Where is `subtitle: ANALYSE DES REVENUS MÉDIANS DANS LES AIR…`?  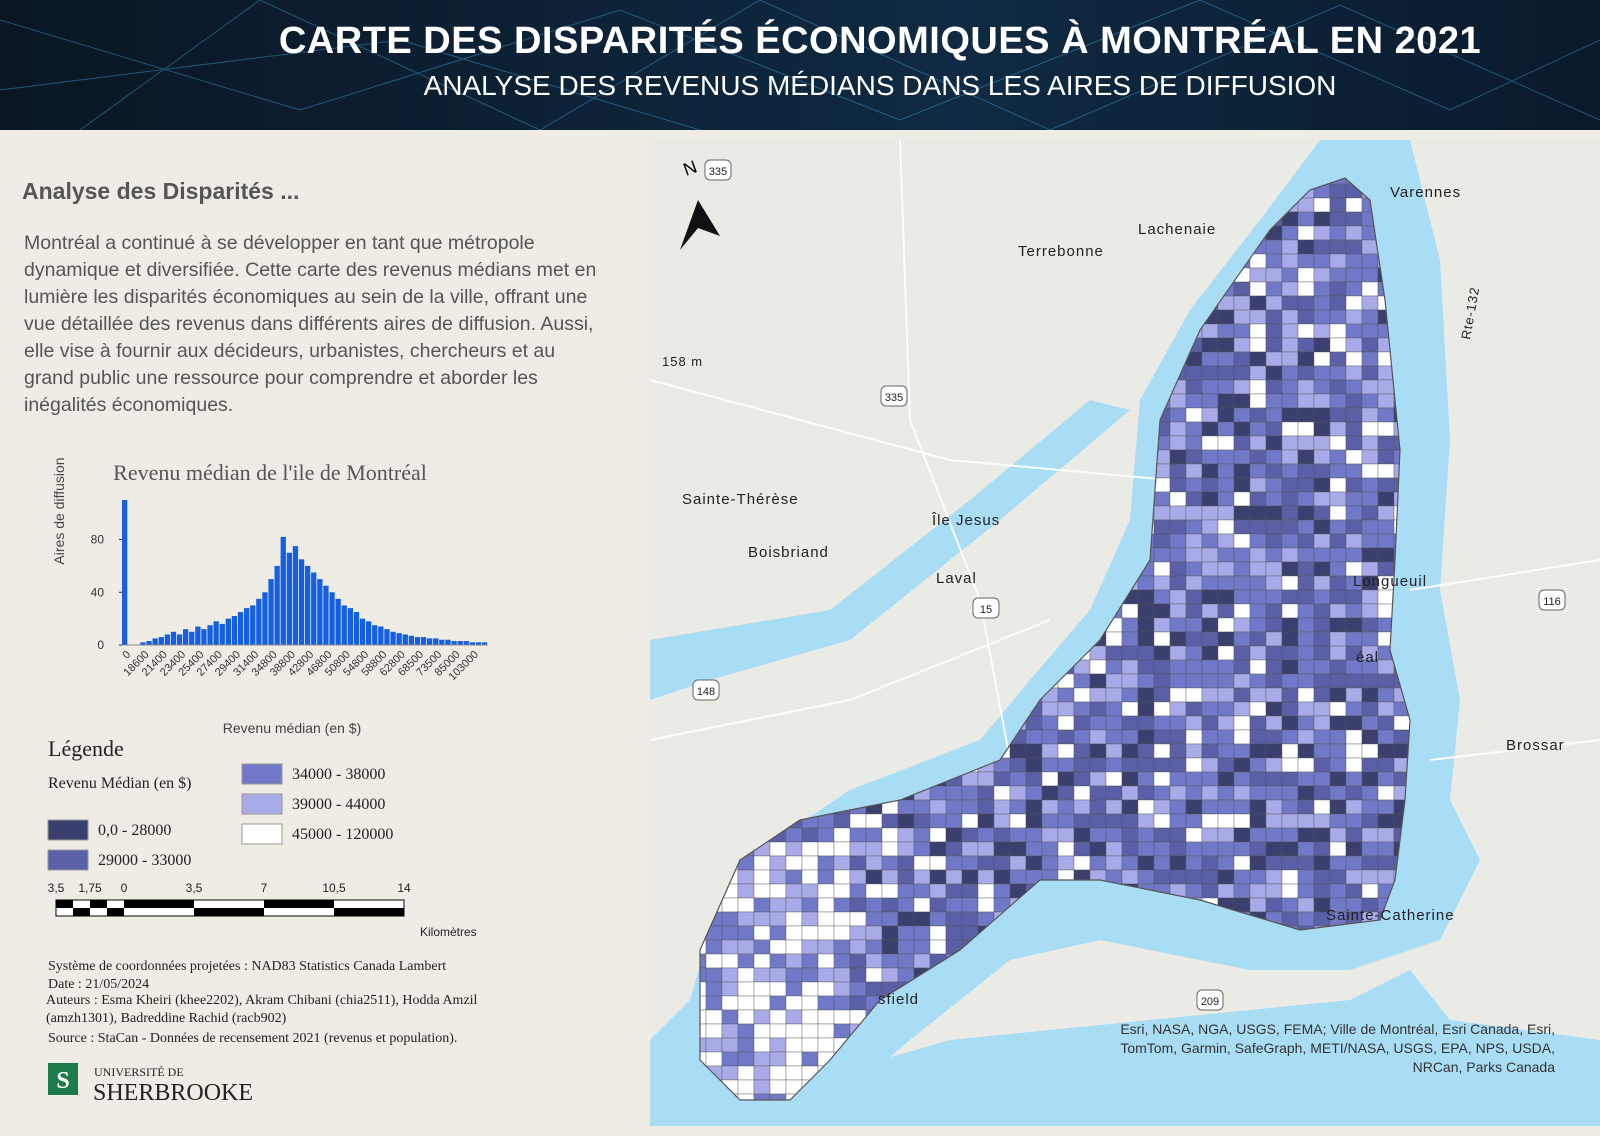
subtitle: ANALYSE DES REVENUS MÉDIANS DANS LES AIR… is located at coordinates (880, 85).